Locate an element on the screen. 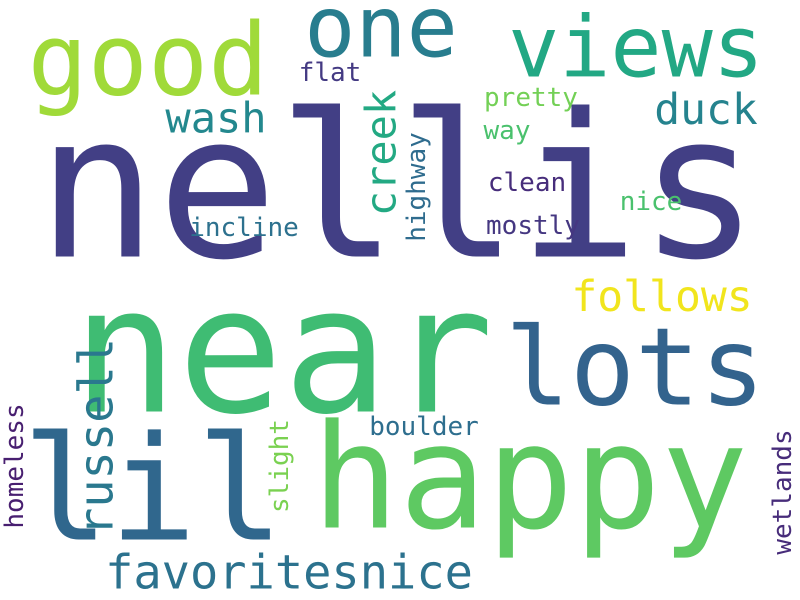 The width and height of the screenshot is (800, 600). word-russell: russell is located at coordinates (97, 437).